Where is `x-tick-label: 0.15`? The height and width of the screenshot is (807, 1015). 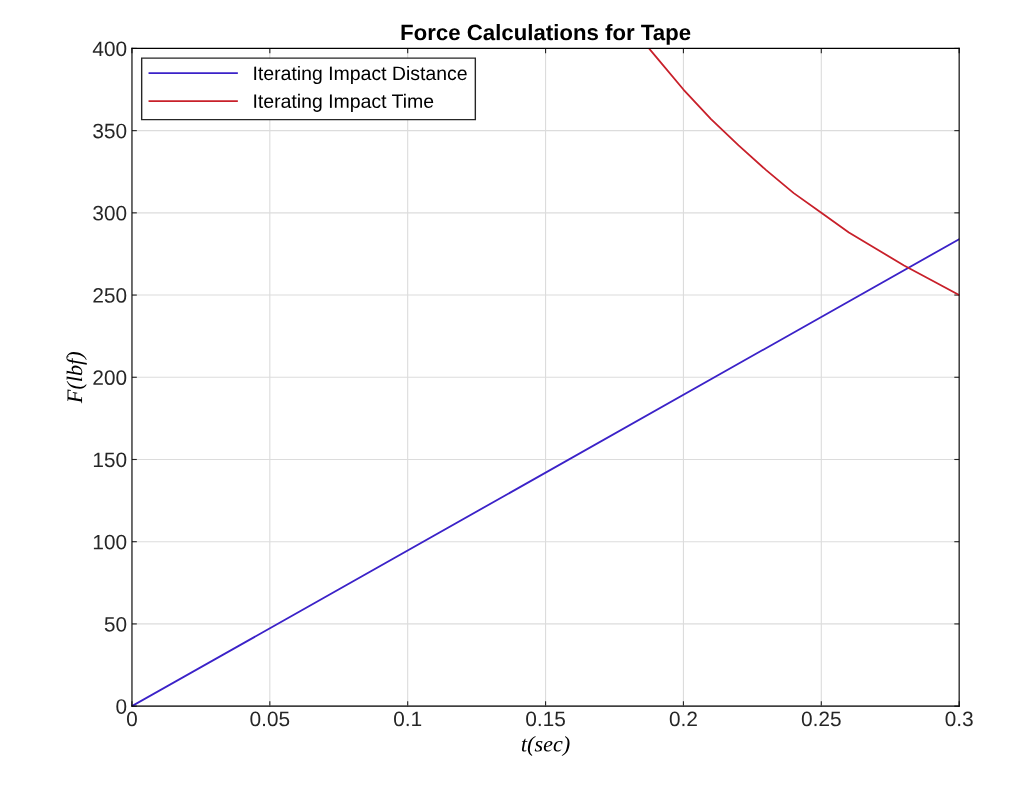 x-tick-label: 0.15 is located at coordinates (545, 719).